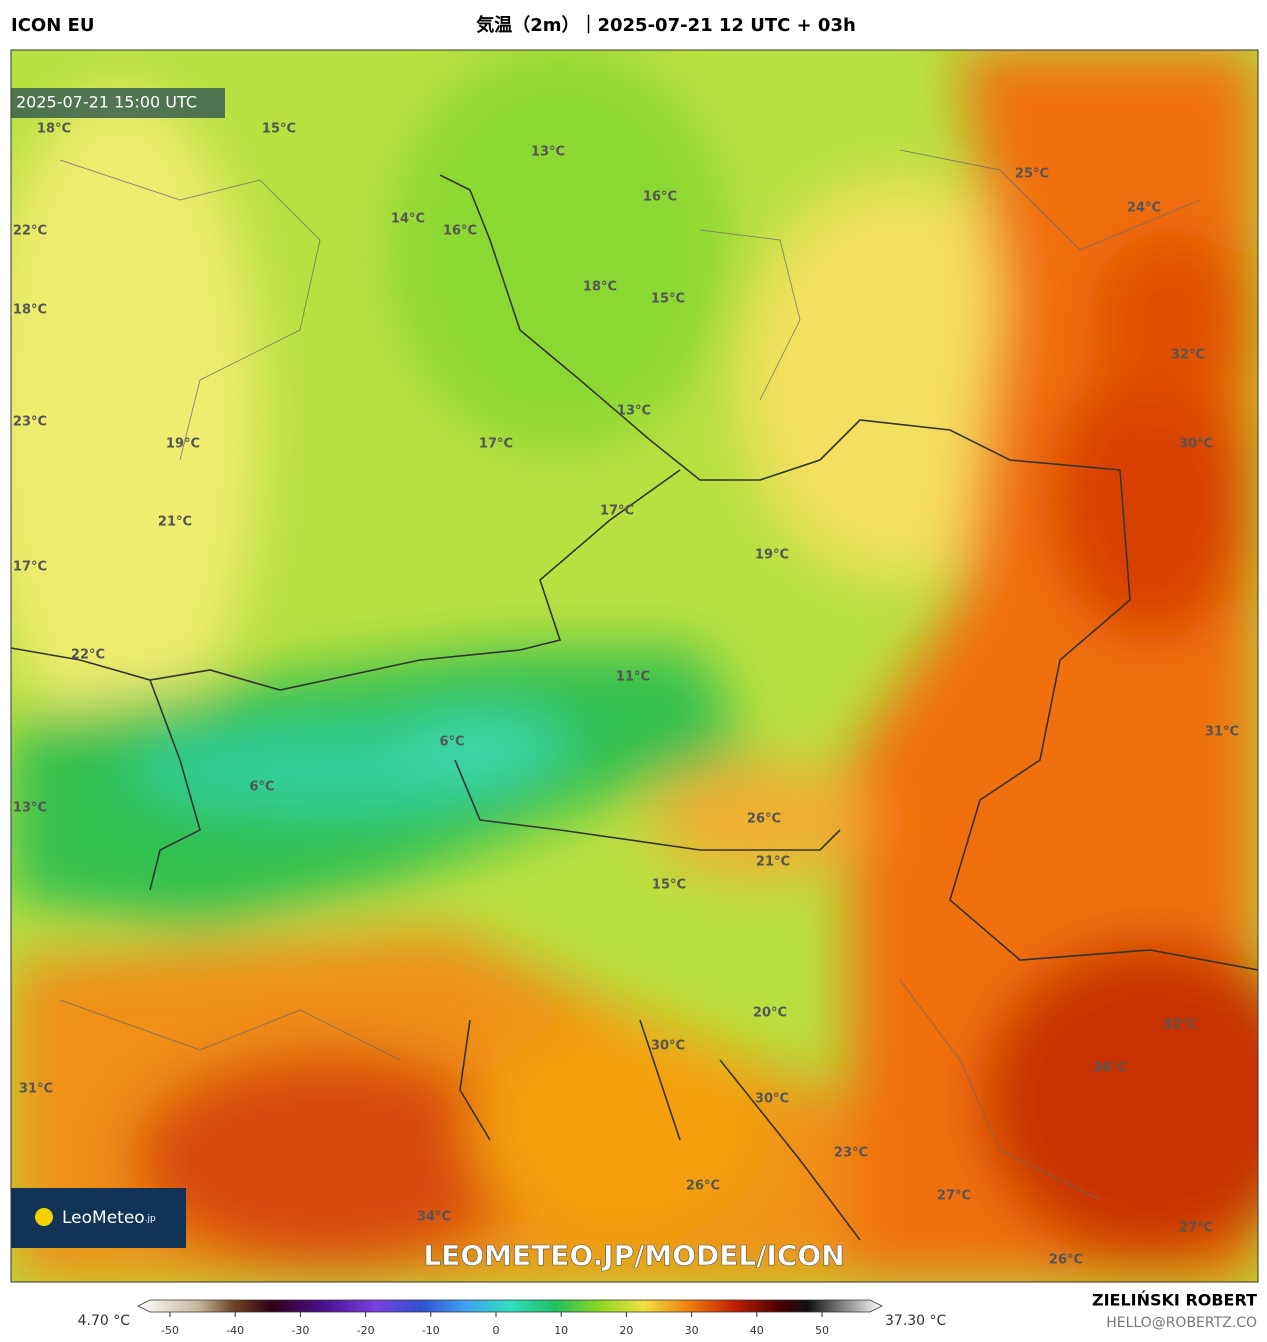  I want to click on colorbar-tick-label: 10, so click(561, 1330).